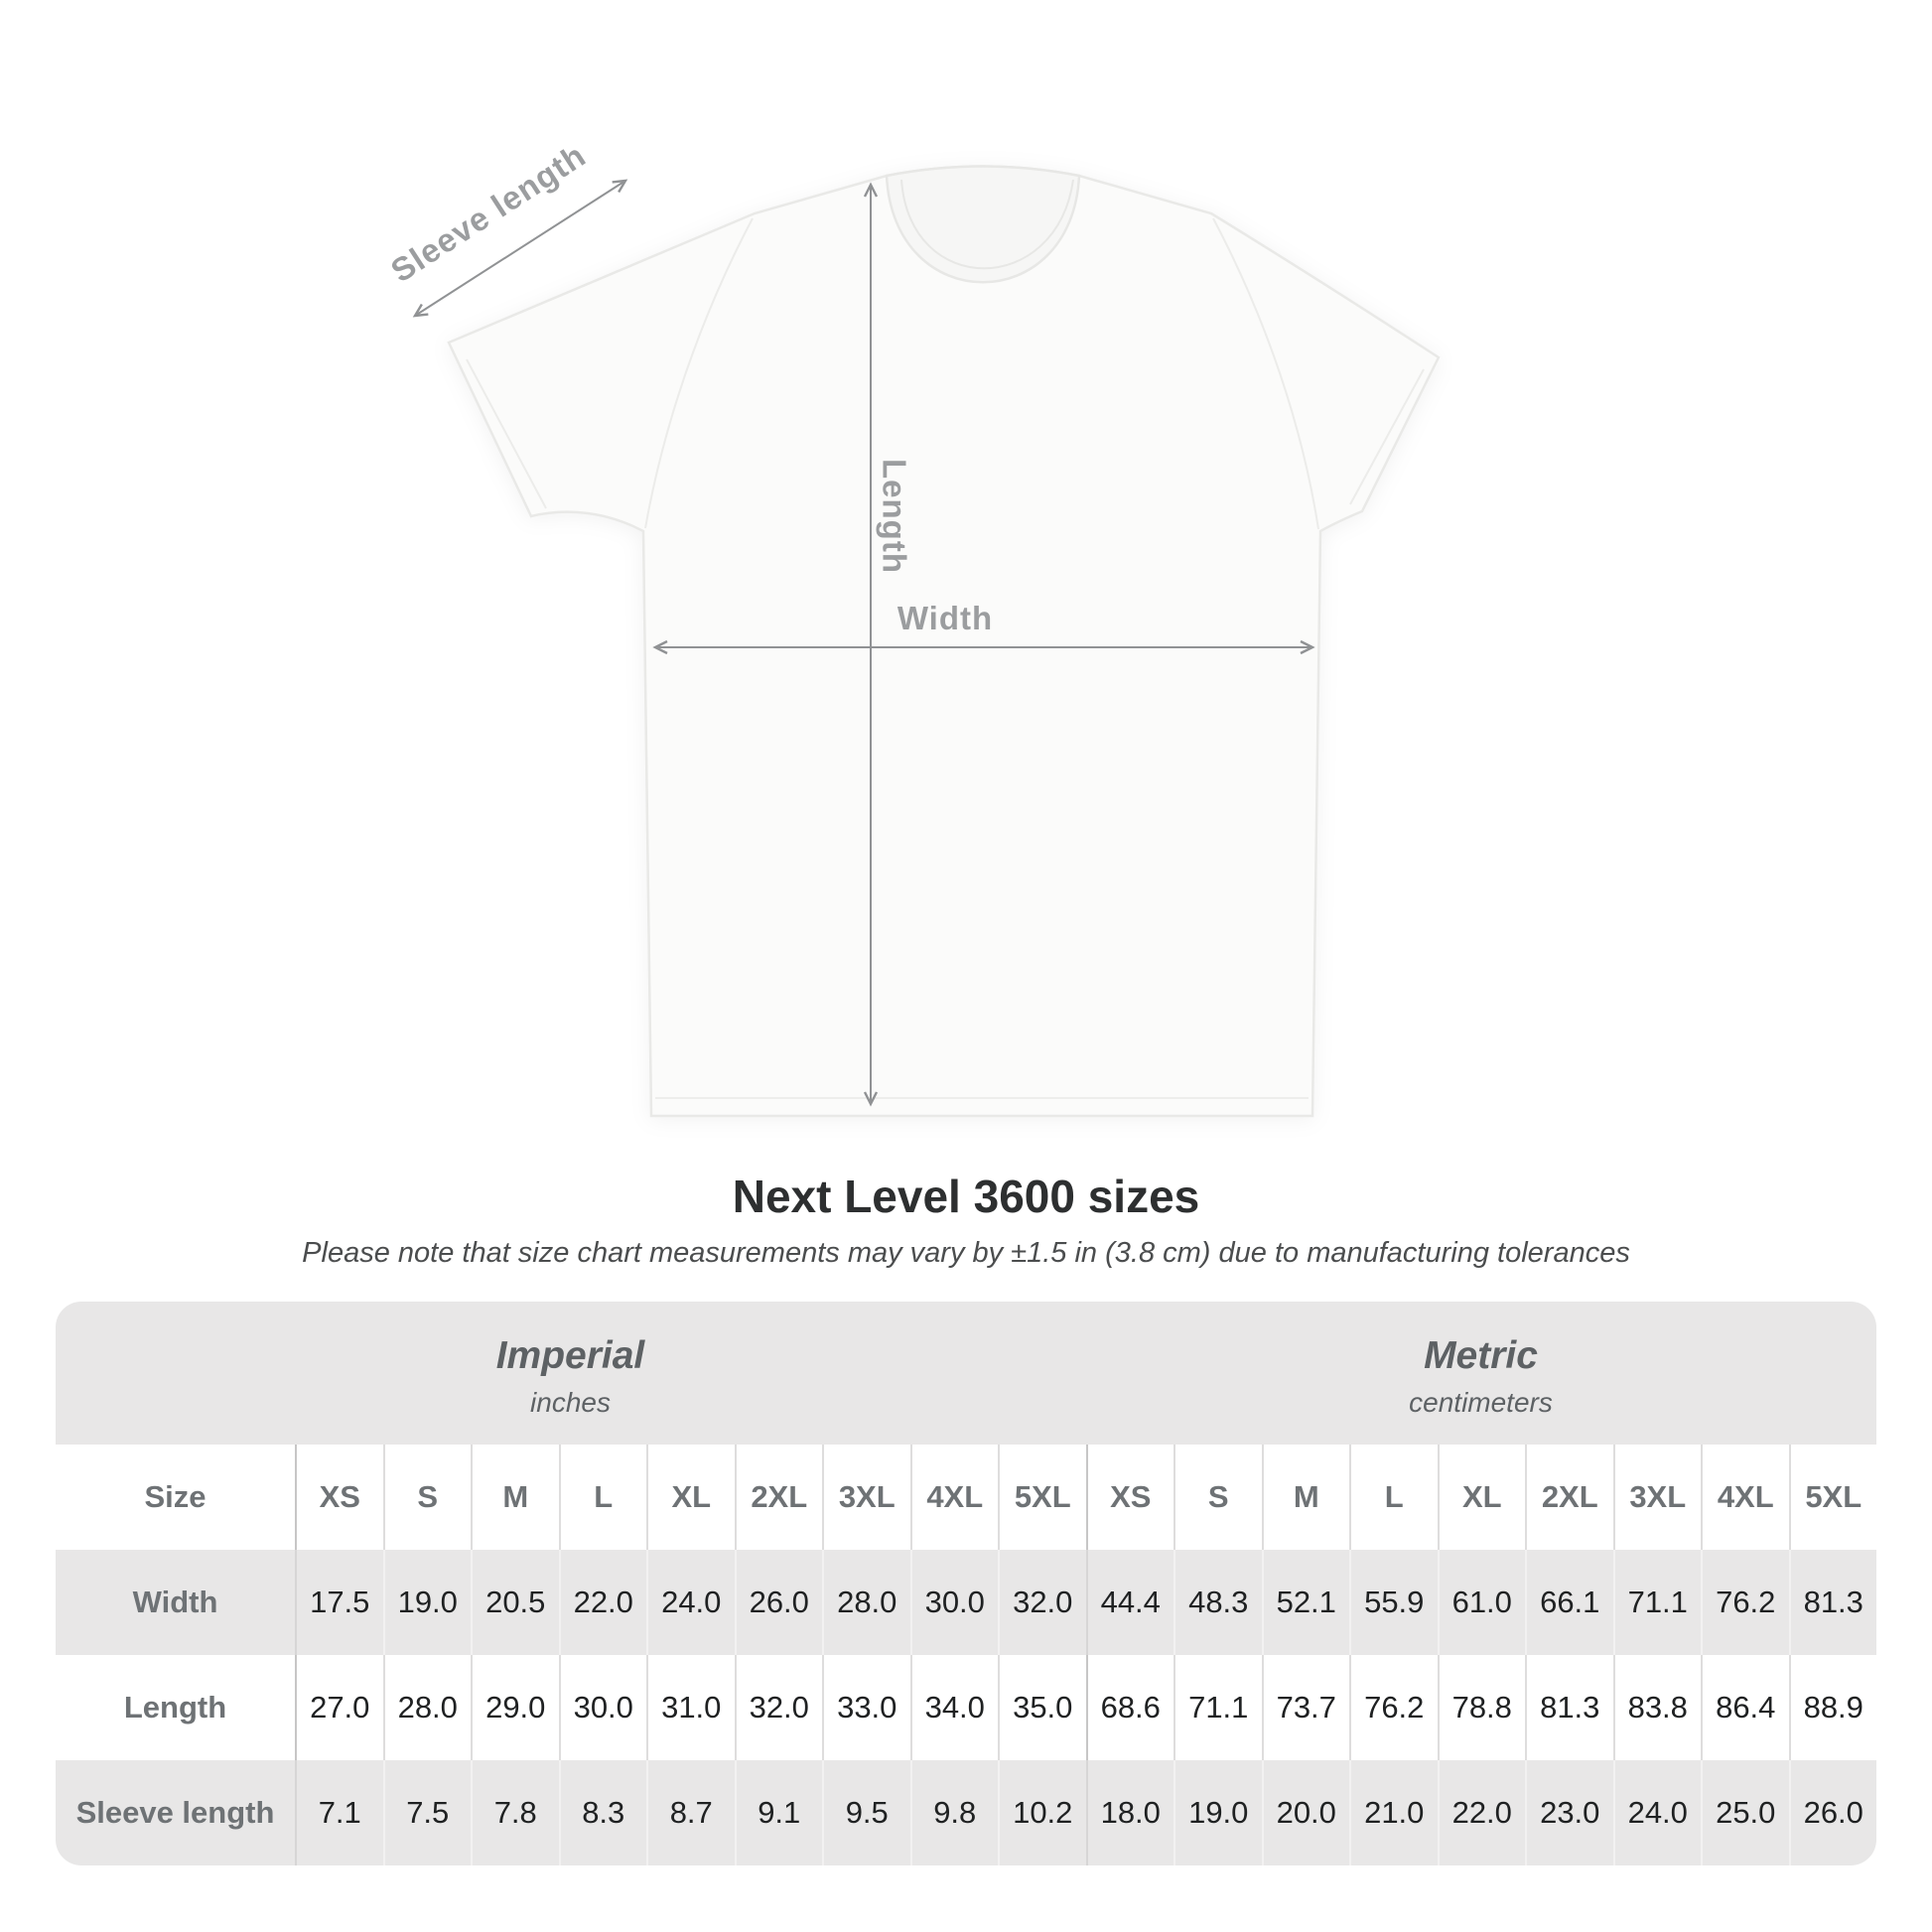 This screenshot has height=1932, width=1932. I want to click on size-value-cell: 25.0, so click(1745, 1812).